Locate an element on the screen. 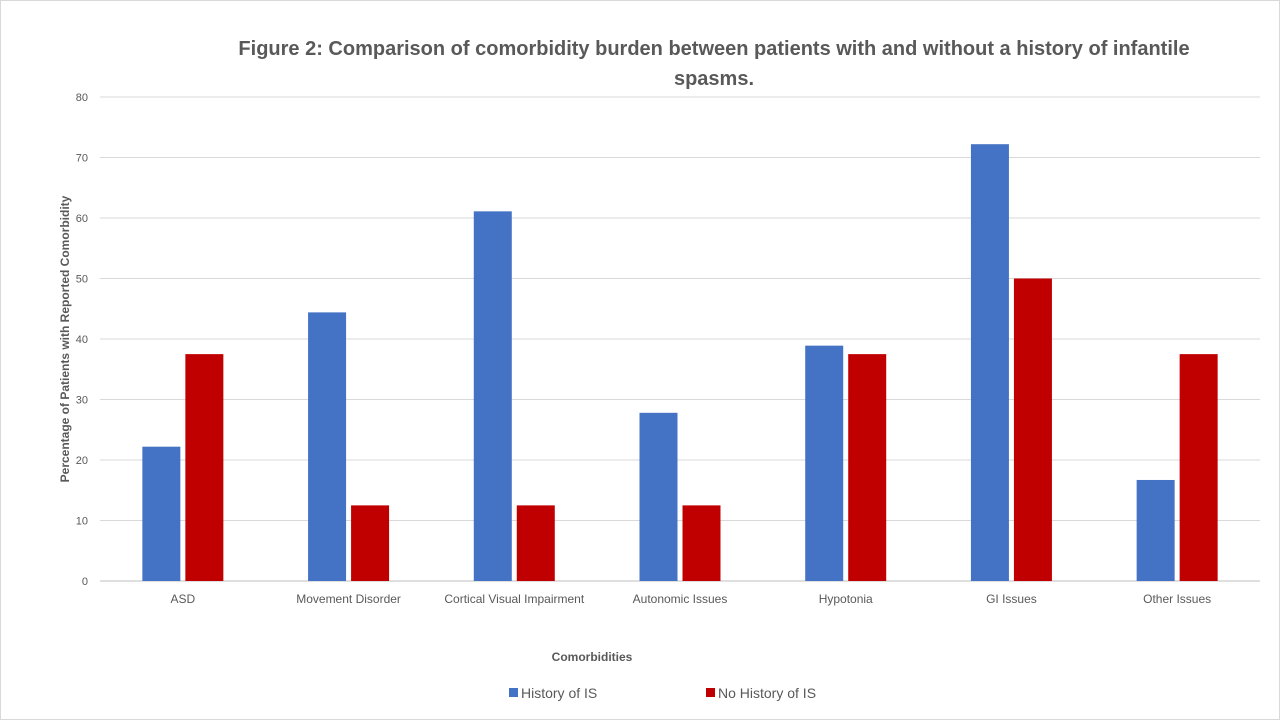 The width and height of the screenshot is (1280, 720). legend-label: No History of IS is located at coordinates (767, 693).